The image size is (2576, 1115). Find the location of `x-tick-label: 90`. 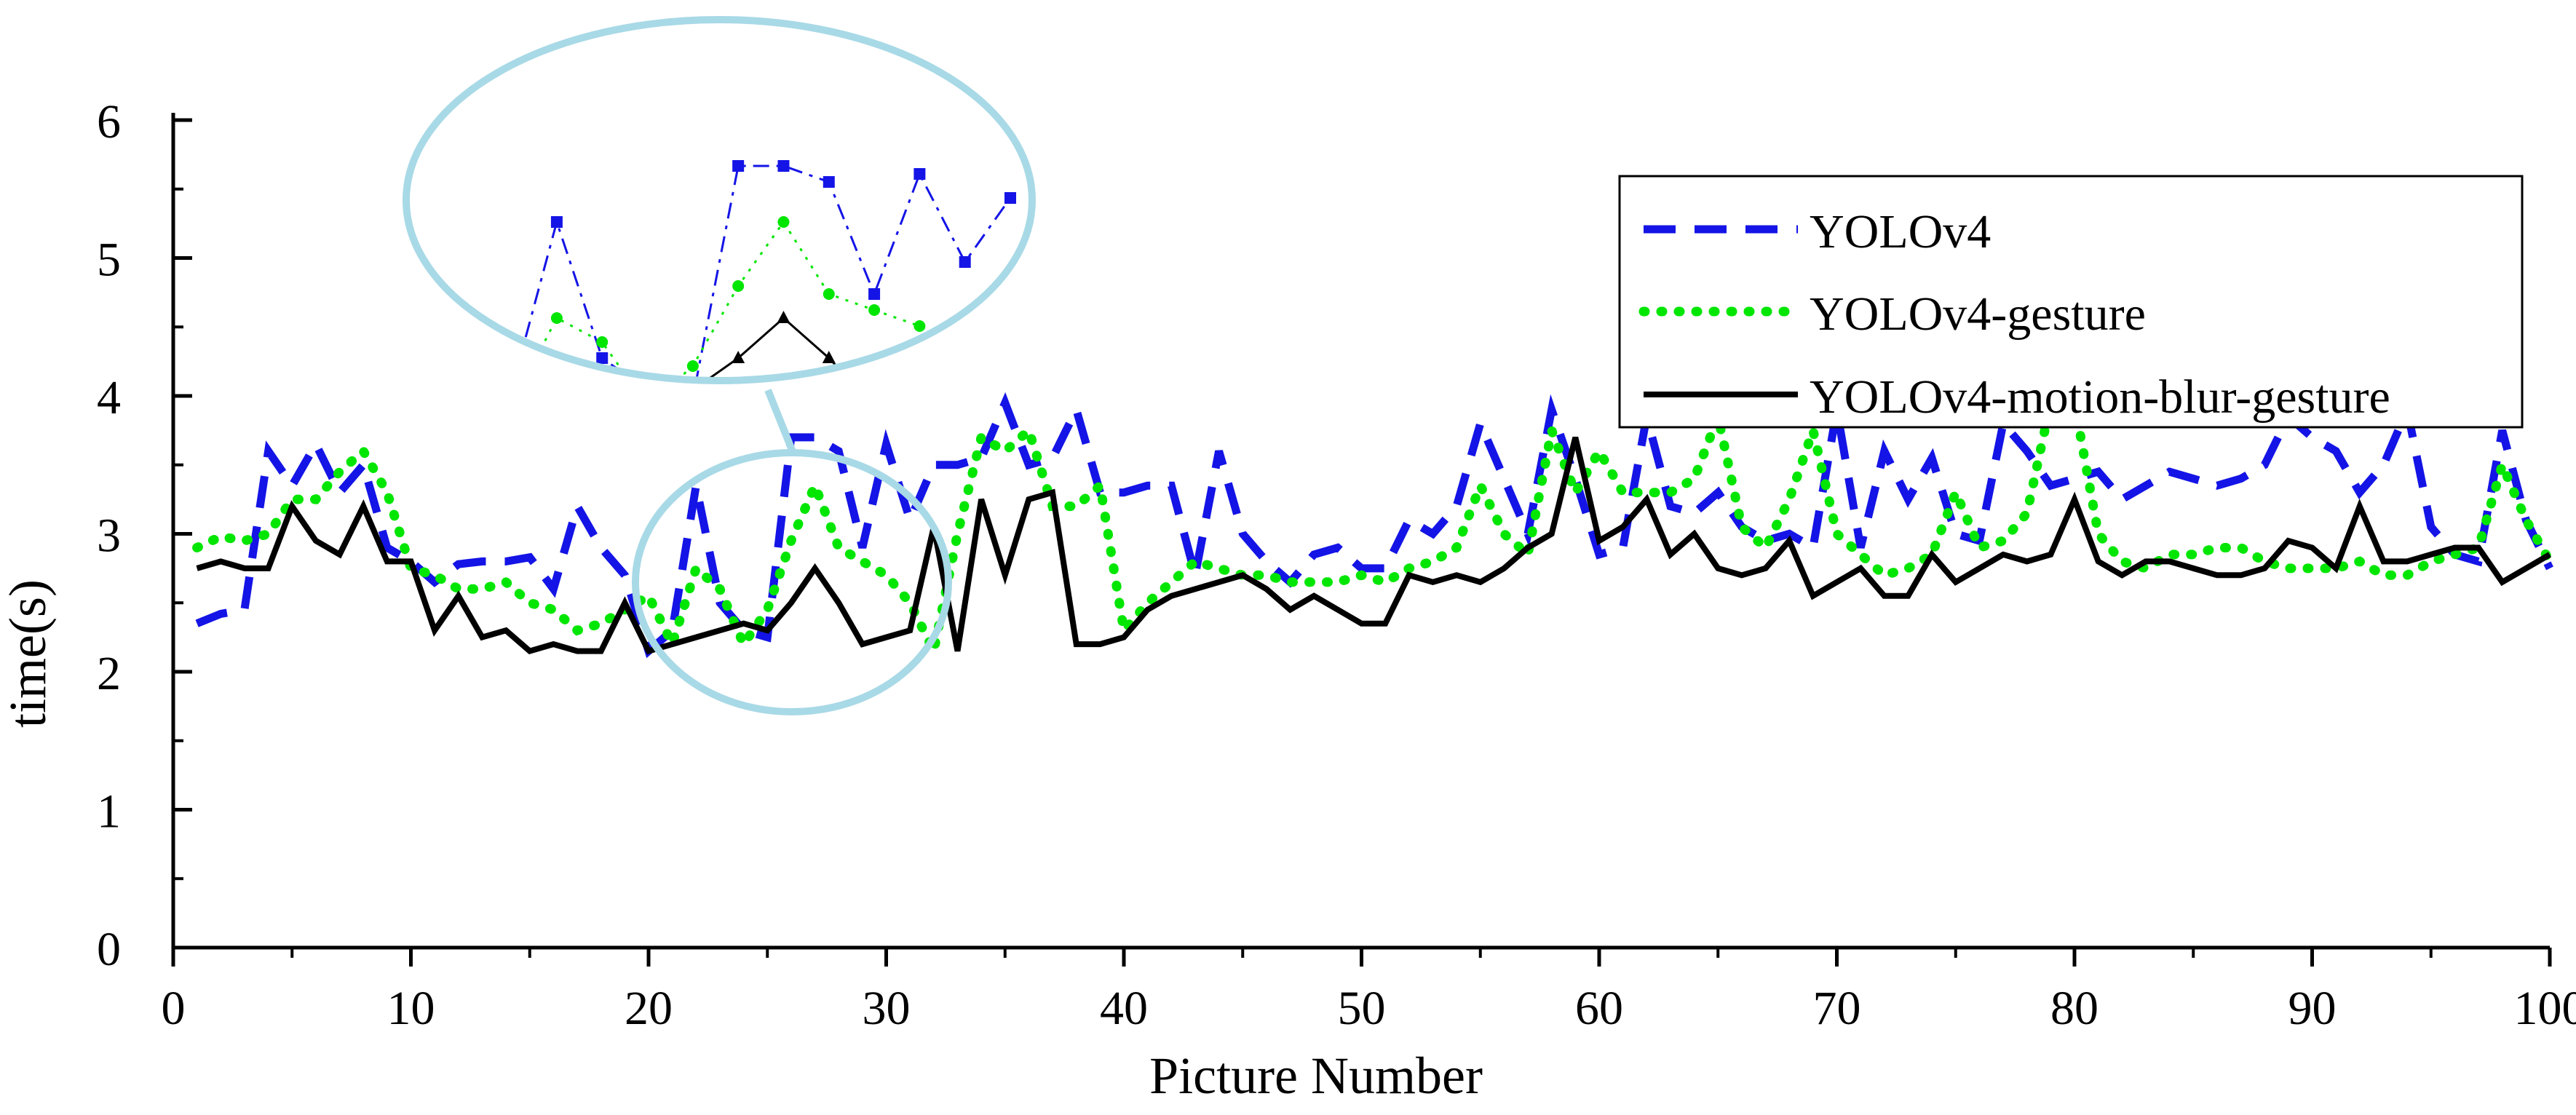

x-tick-label: 90 is located at coordinates (2312, 1008).